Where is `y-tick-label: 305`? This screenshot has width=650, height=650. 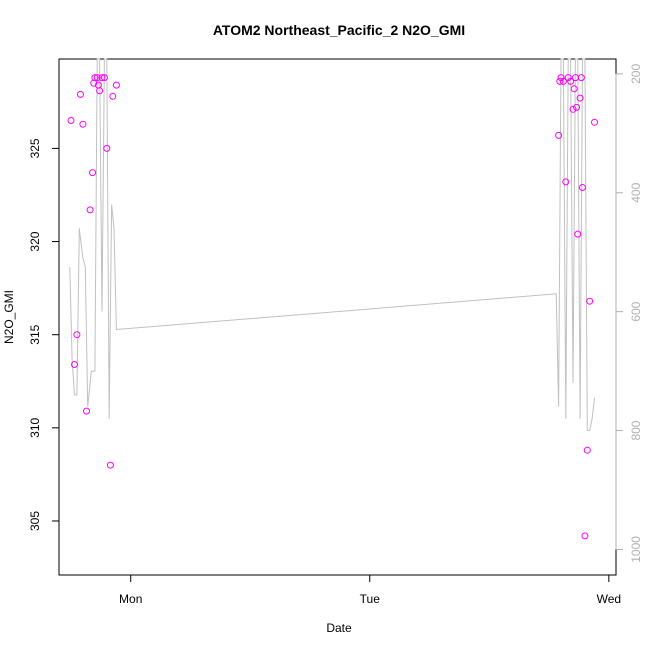 y-tick-label: 305 is located at coordinates (35, 521).